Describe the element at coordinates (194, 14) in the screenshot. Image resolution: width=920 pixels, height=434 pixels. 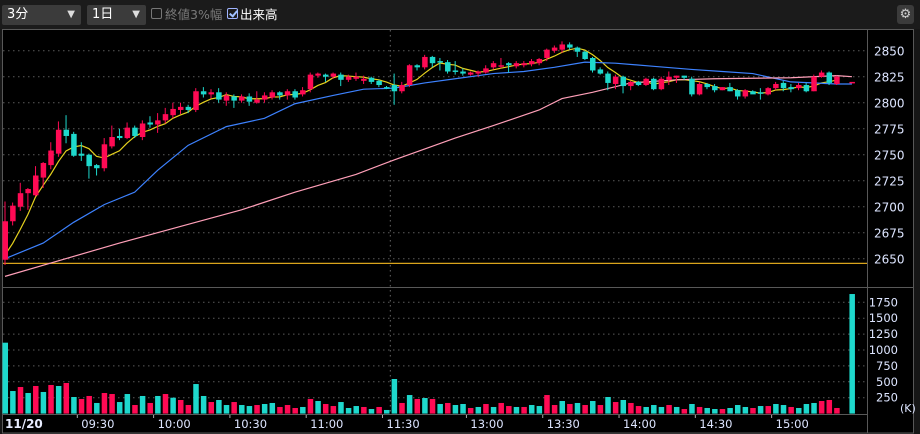
I see `close-3pct-label: 終値3%幅` at that location.